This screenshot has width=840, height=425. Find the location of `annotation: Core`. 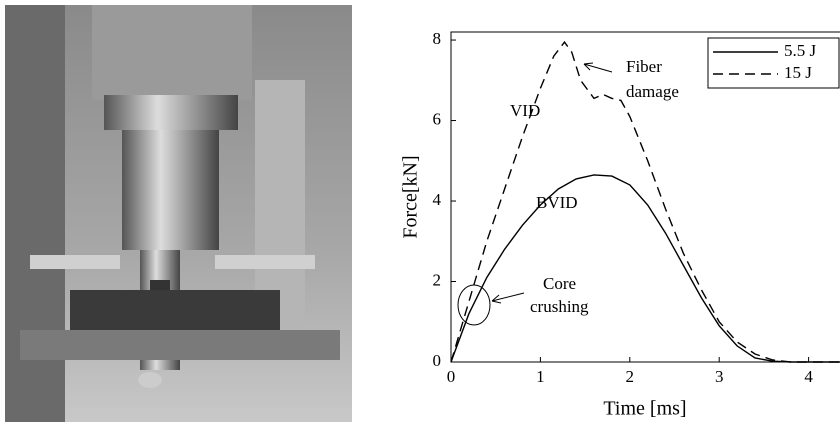

annotation: Core is located at coordinates (559, 283).